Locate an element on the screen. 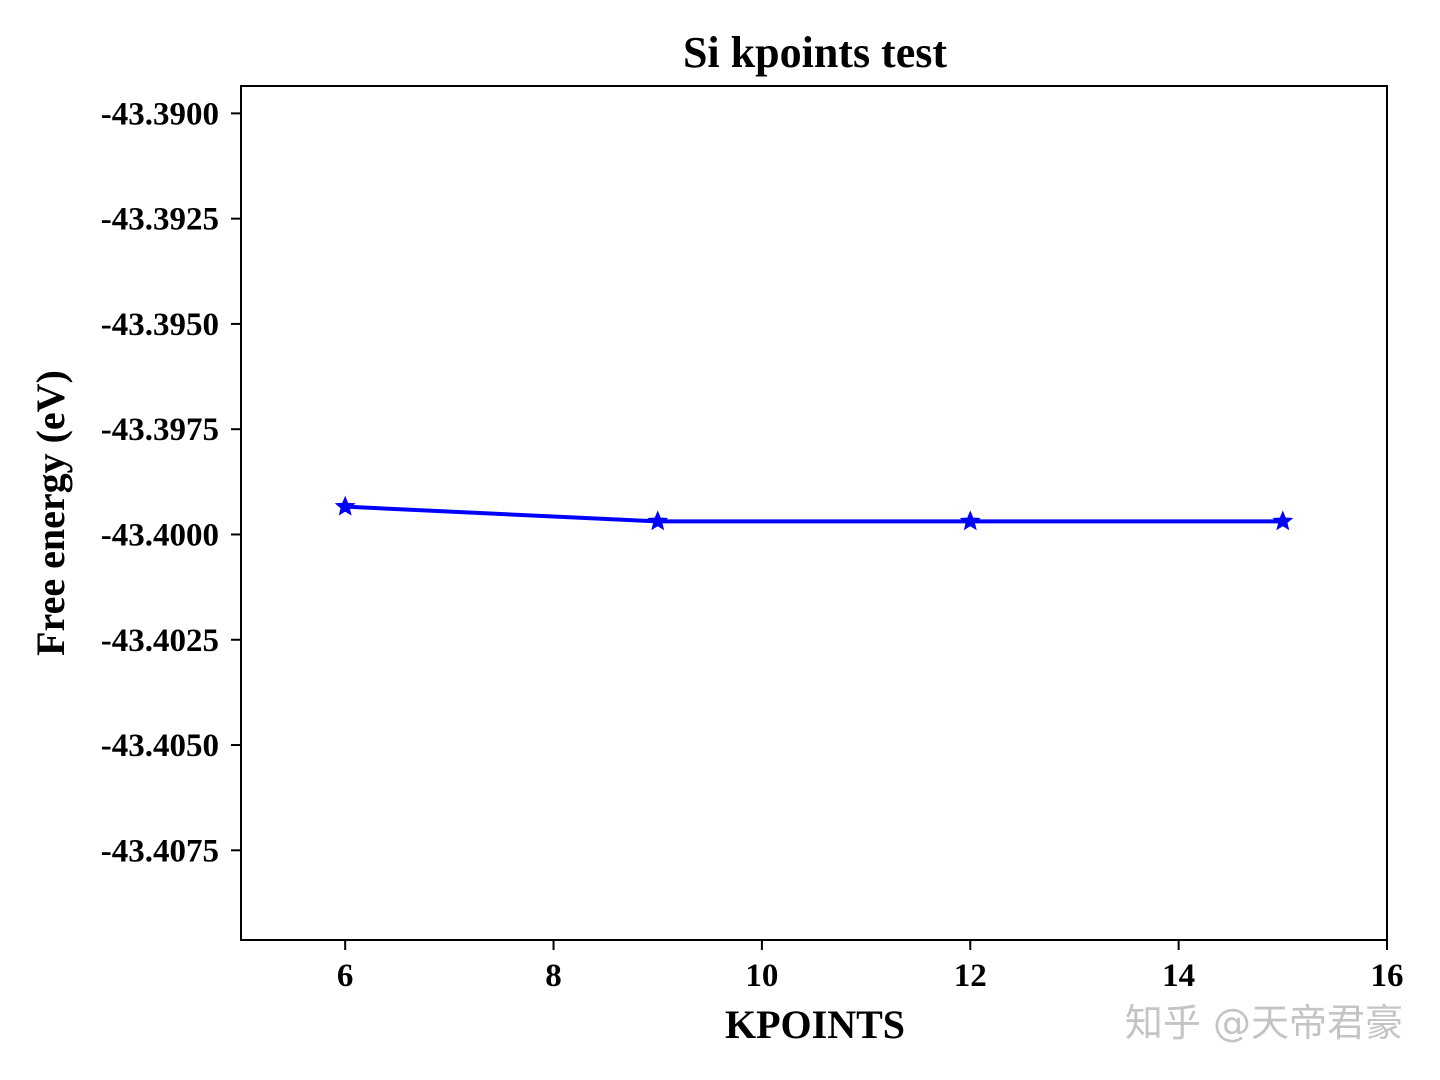 Image resolution: width=1440 pixels, height=1080 pixels. x-tick-label: 14 is located at coordinates (1178, 976).